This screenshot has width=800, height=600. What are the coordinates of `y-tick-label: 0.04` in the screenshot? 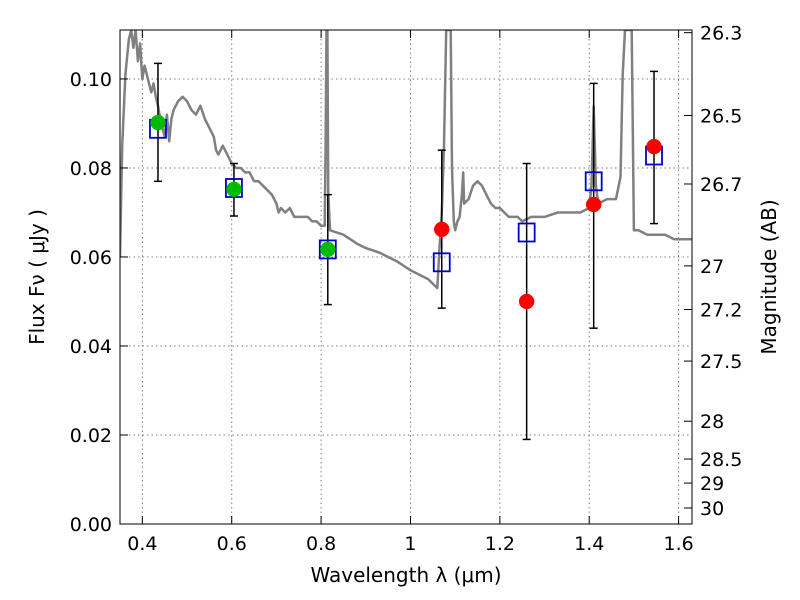 It's located at (91, 347).